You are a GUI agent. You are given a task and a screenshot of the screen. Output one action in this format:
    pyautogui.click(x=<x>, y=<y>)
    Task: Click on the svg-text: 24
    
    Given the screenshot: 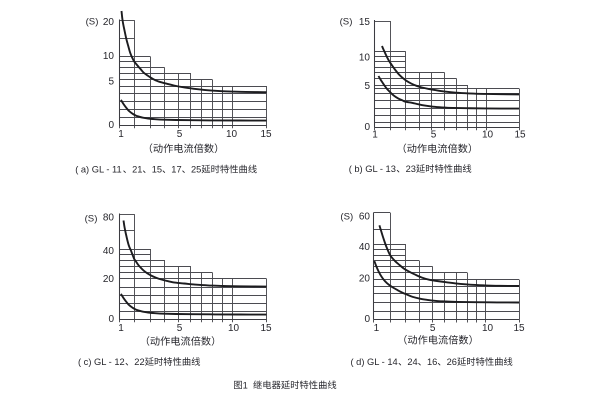 What is the action you would take?
    pyautogui.click(x=412, y=362)
    